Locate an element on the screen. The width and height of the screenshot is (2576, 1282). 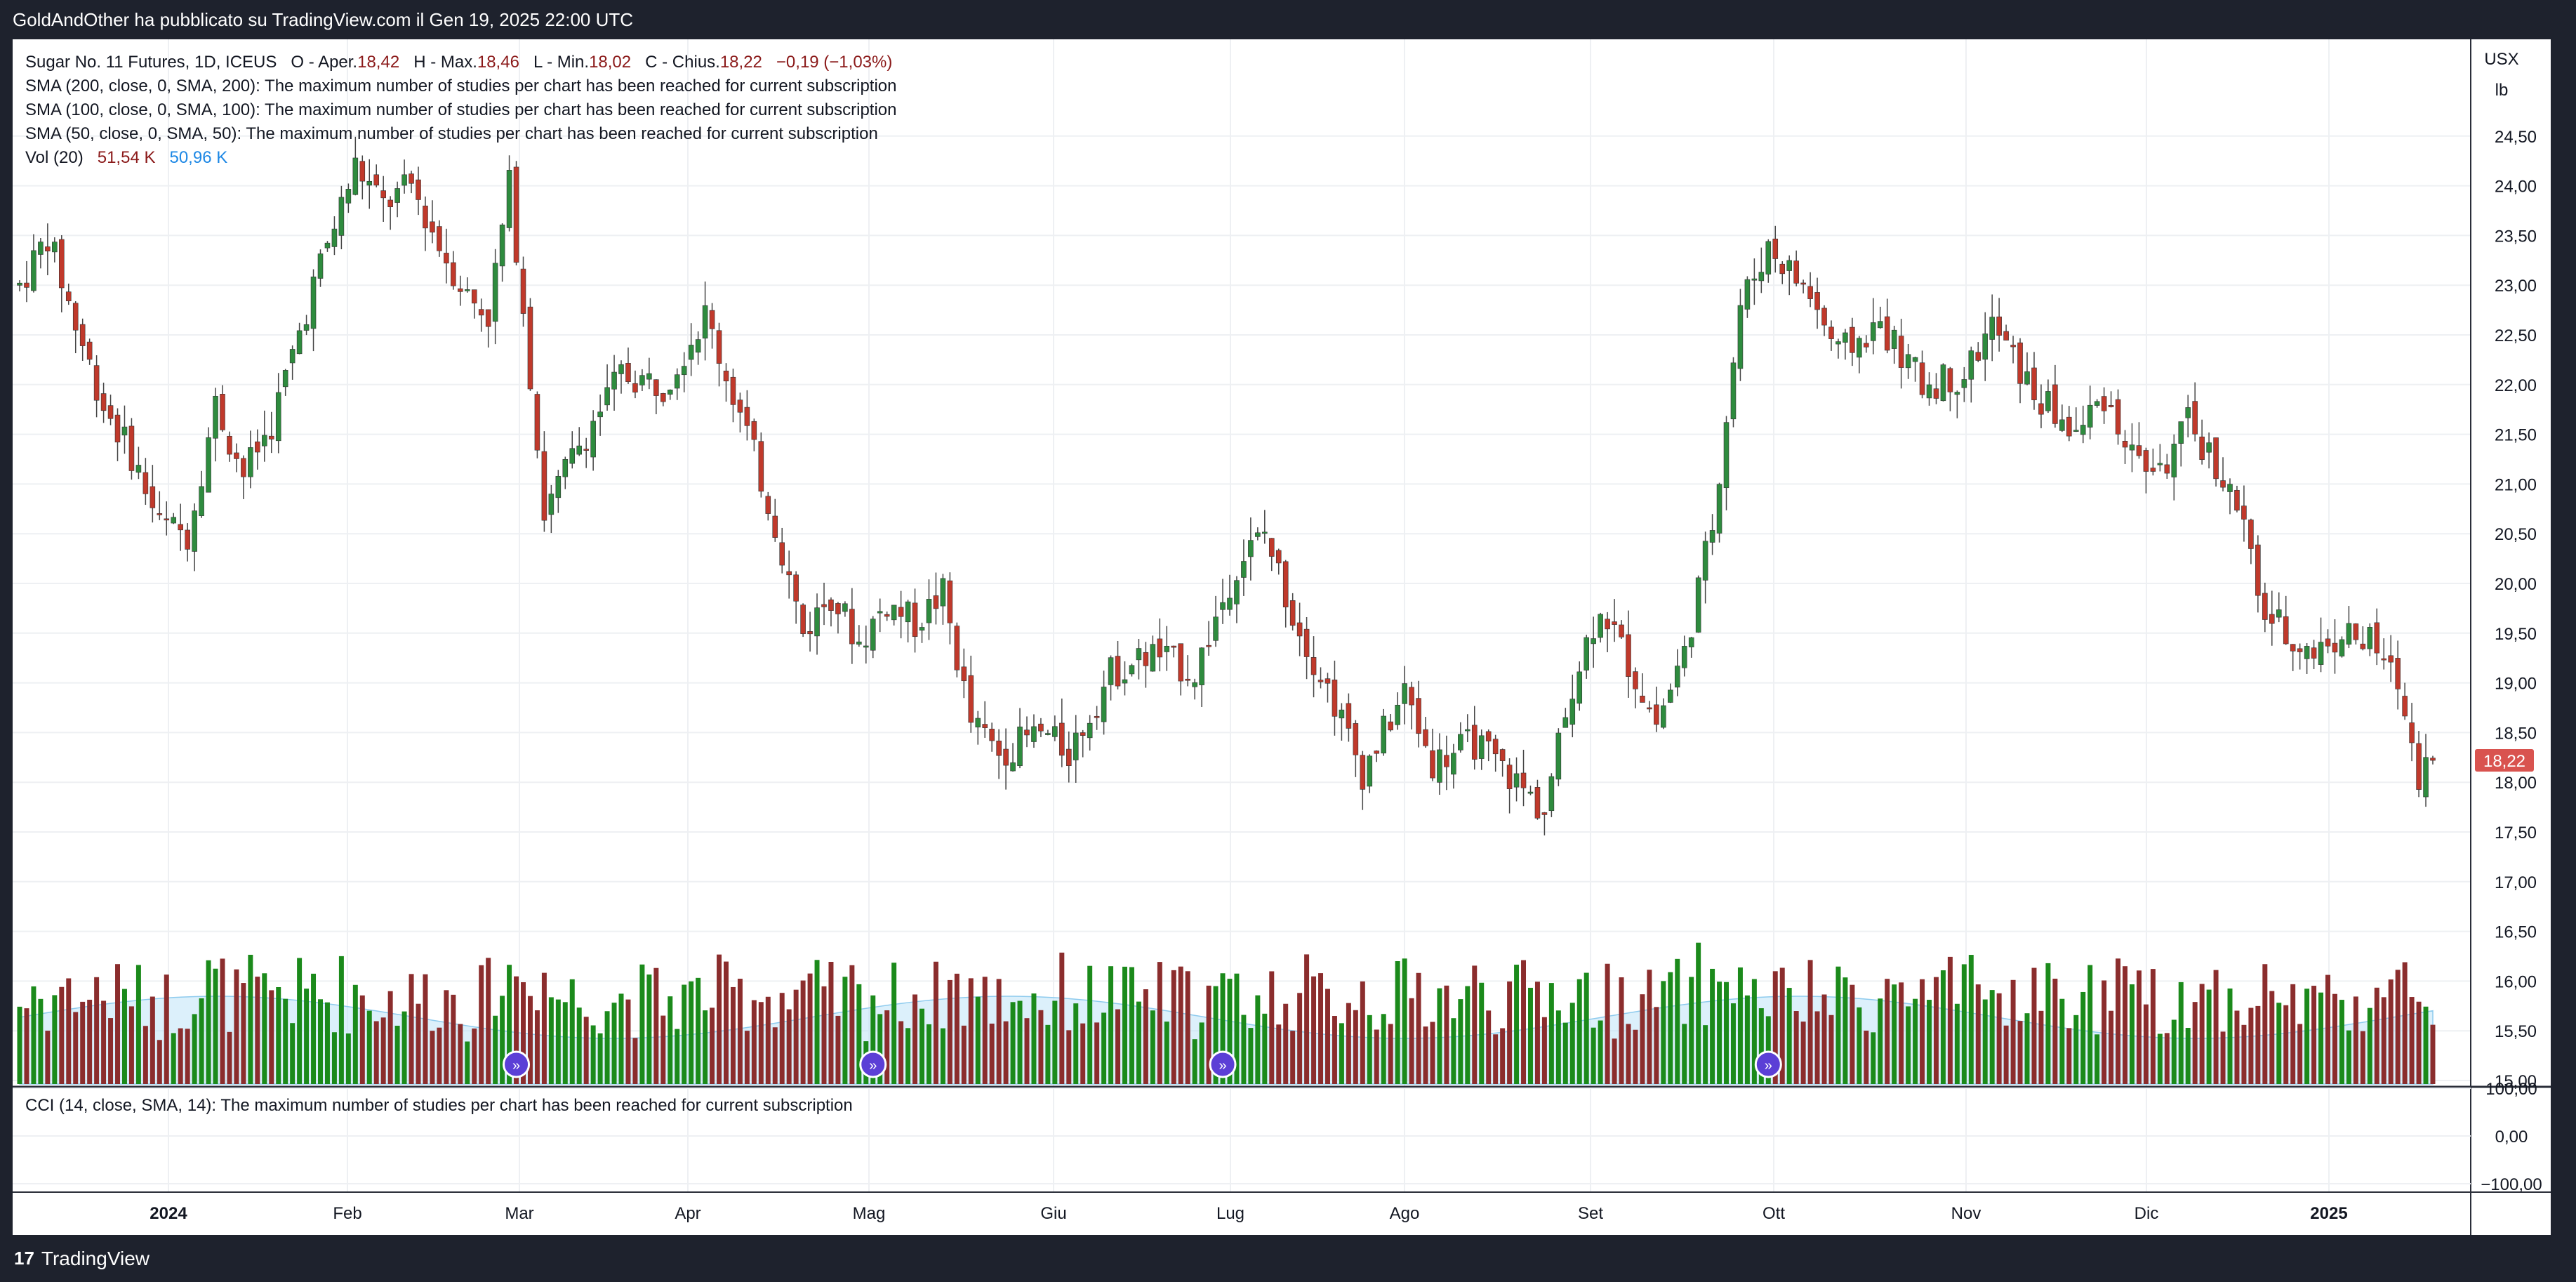
time-tick-label: Ago is located at coordinates (1405, 1213).